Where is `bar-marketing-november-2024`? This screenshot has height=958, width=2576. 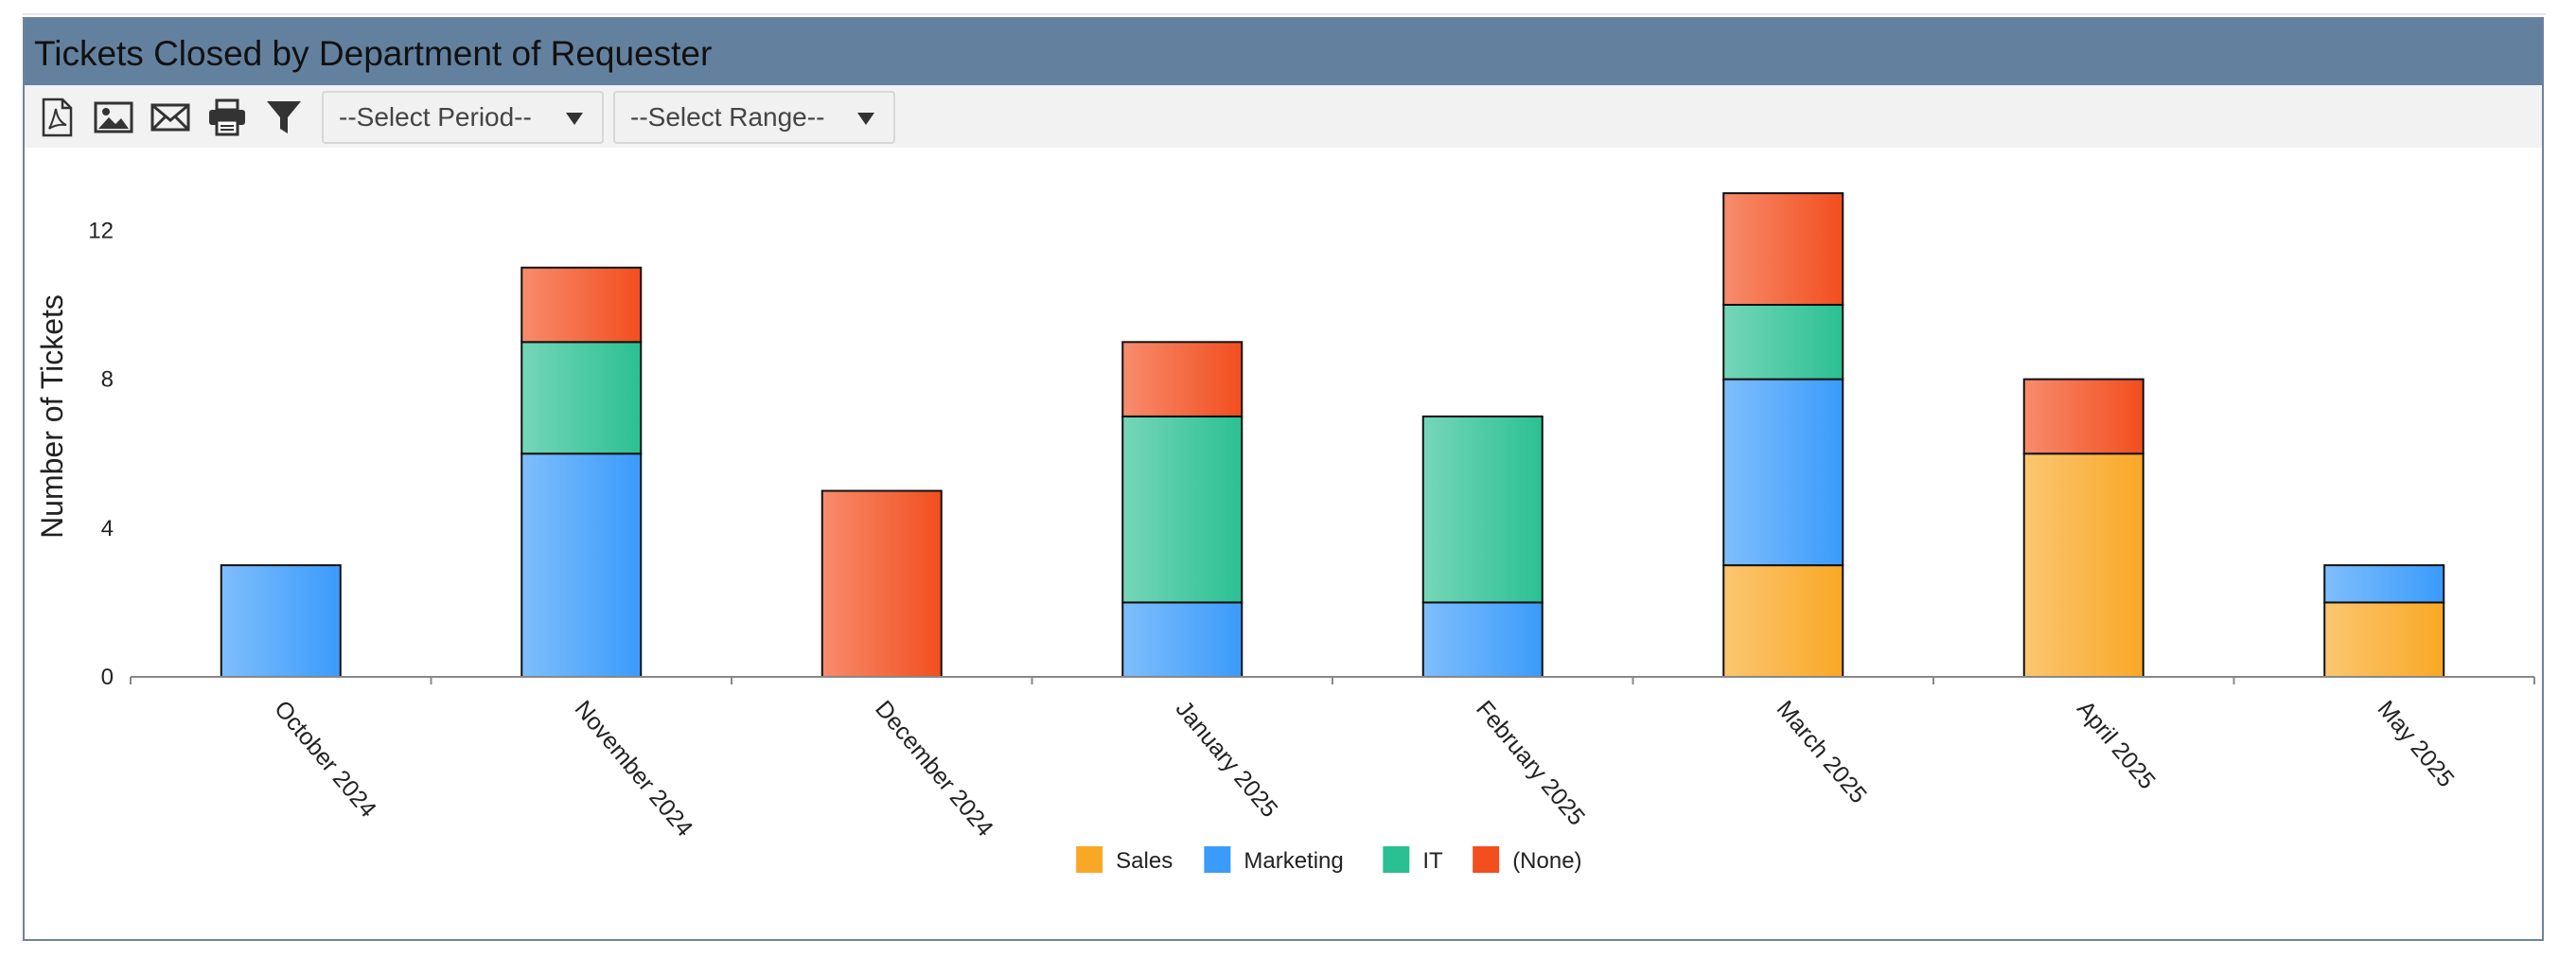 bar-marketing-november-2024 is located at coordinates (581, 565).